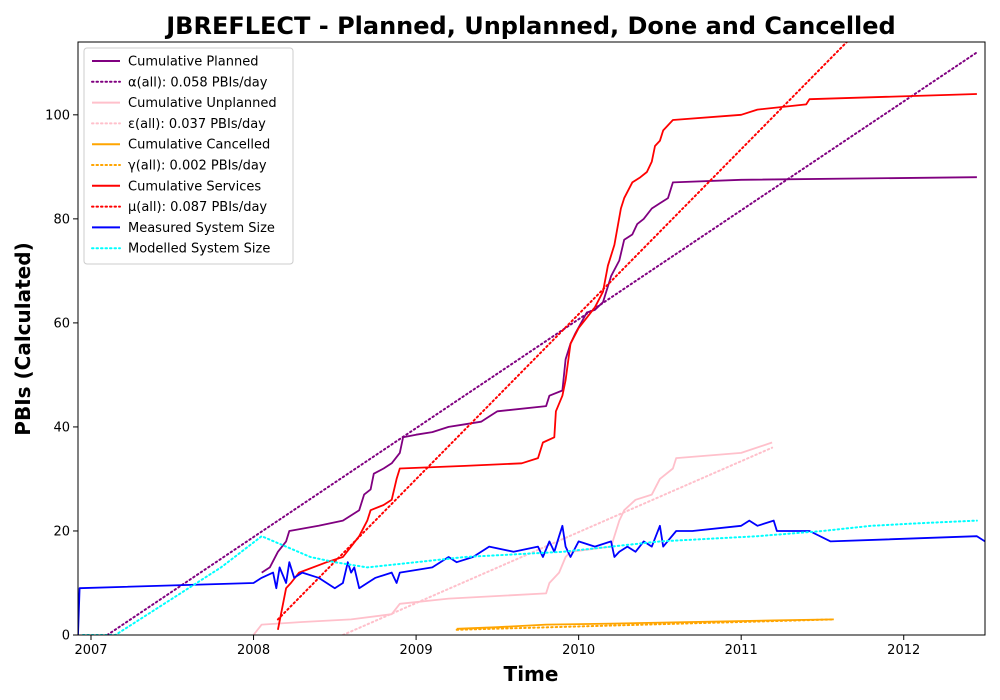  What do you see at coordinates (578, 650) in the screenshot?
I see `x-tick-label: 2010` at bounding box center [578, 650].